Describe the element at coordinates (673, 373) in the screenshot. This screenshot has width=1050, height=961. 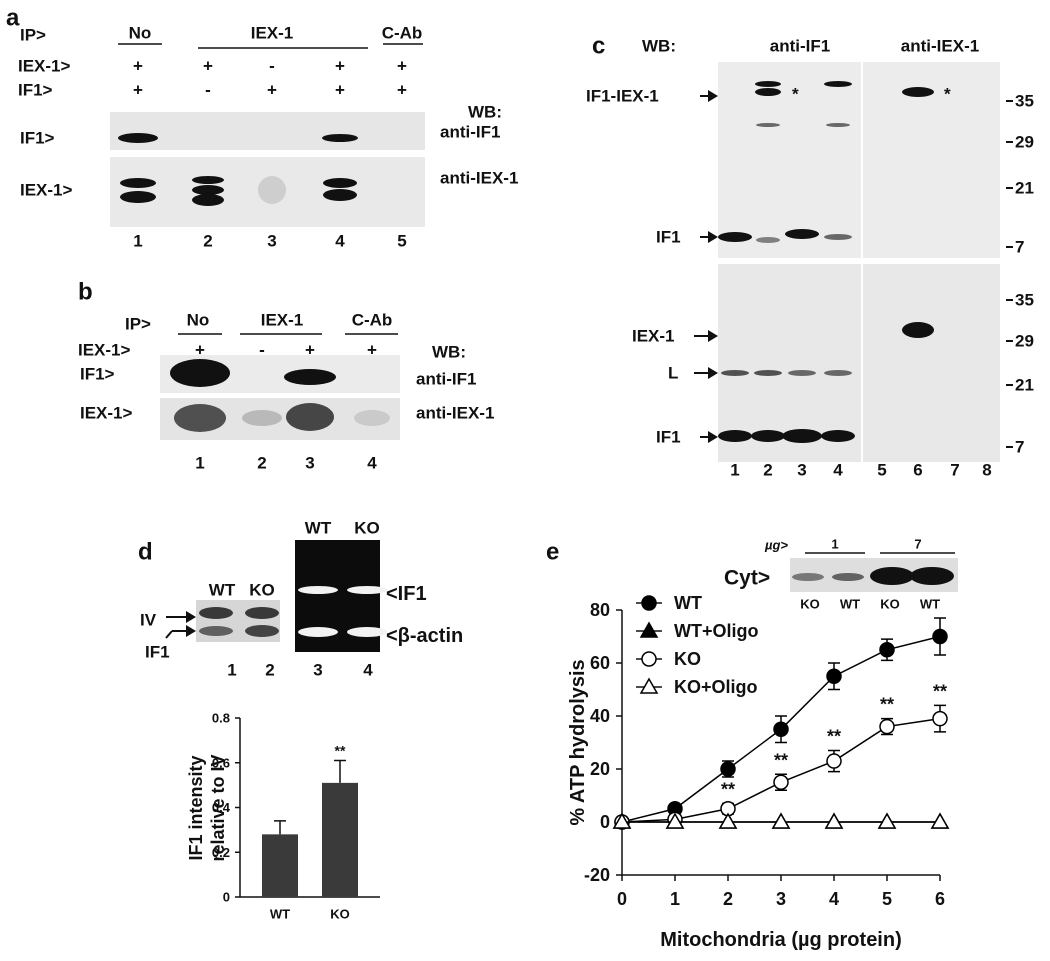
I see `band-label: L` at that location.